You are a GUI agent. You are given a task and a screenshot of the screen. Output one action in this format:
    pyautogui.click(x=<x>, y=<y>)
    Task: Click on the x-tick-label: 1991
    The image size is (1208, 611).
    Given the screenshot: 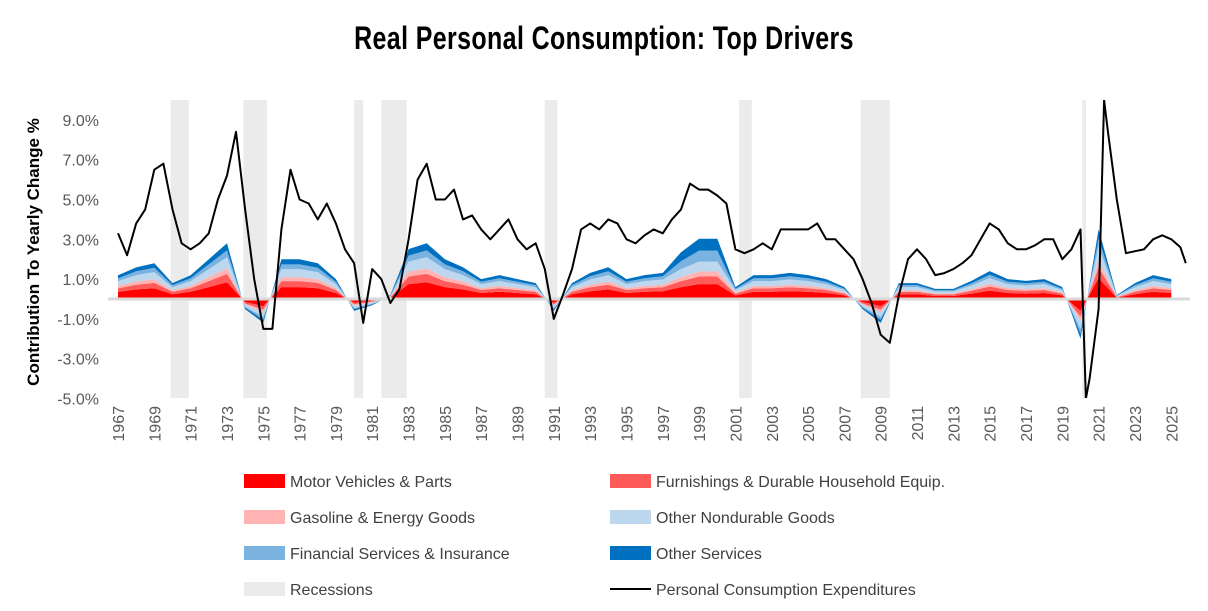 What is the action you would take?
    pyautogui.click(x=555, y=424)
    